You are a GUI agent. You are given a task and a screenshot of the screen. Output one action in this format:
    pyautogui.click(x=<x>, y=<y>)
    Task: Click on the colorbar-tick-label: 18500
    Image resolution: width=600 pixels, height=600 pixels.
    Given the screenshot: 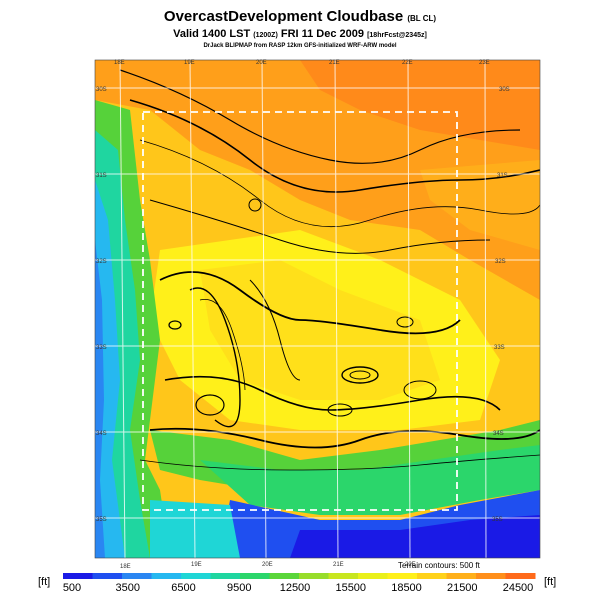 What is the action you would take?
    pyautogui.click(x=406, y=588)
    